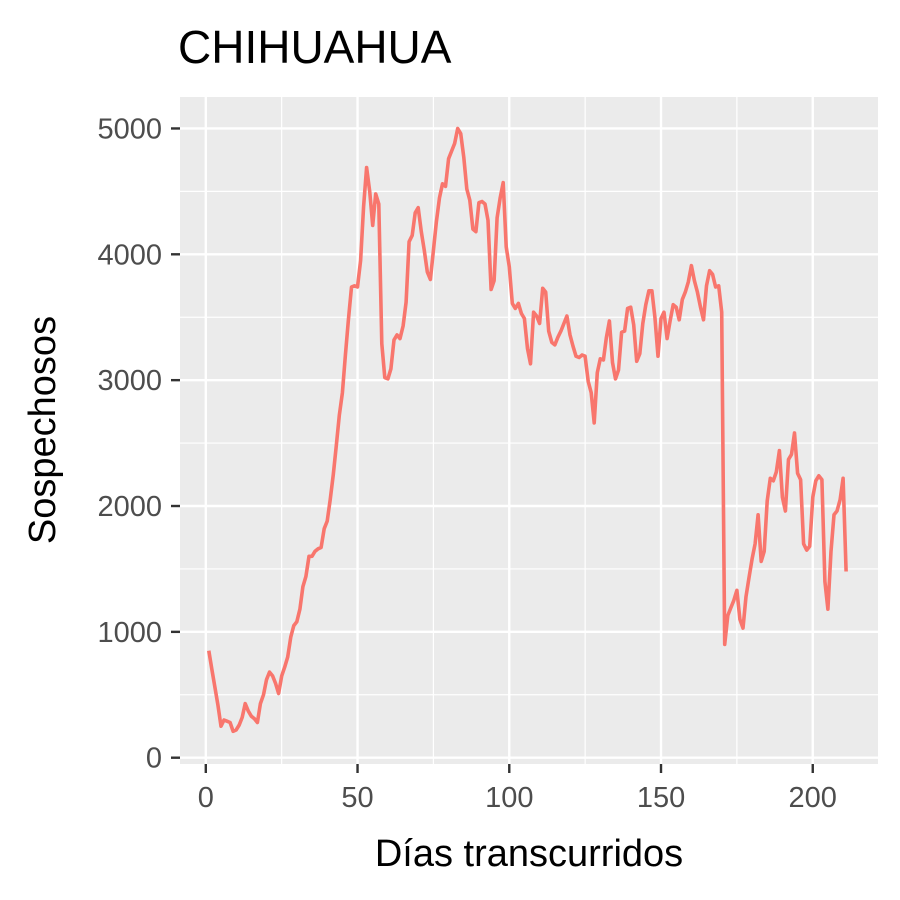  What do you see at coordinates (154, 759) in the screenshot?
I see `y-tick-label: 0` at bounding box center [154, 759].